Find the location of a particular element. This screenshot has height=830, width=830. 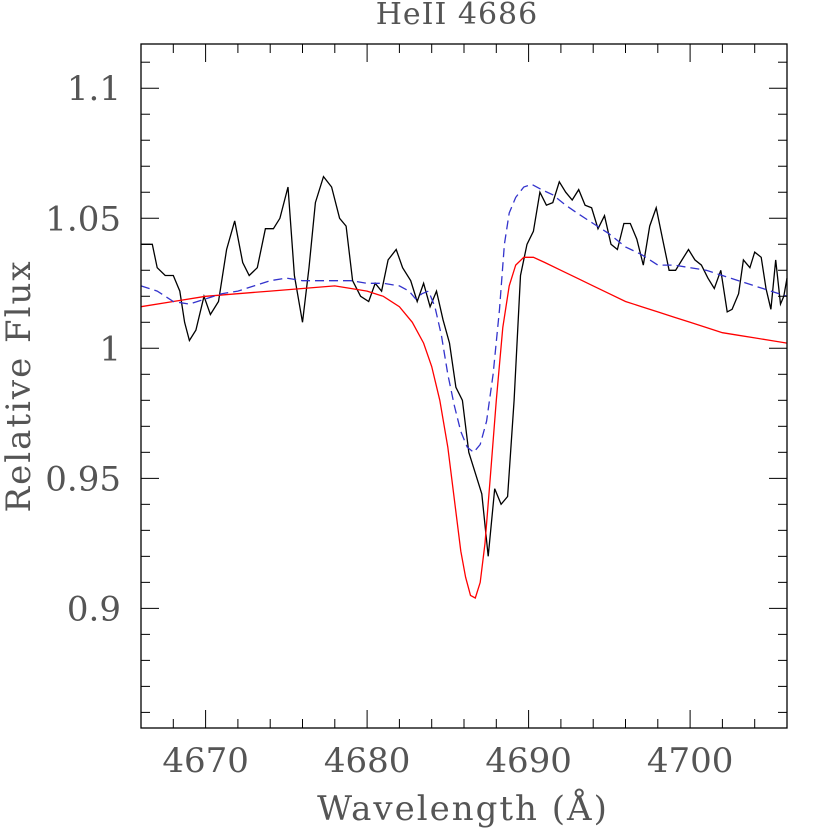

y-tick-label: 0.9 is located at coordinates (94, 609).